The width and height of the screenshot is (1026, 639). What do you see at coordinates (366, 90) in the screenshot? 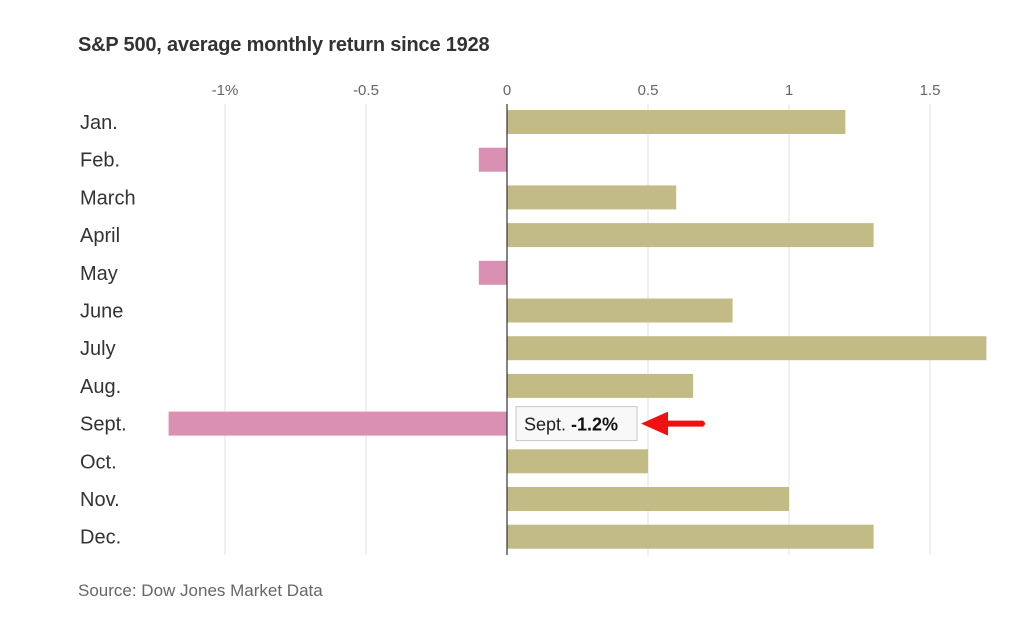
I see `x-tick-label: -0.5` at bounding box center [366, 90].